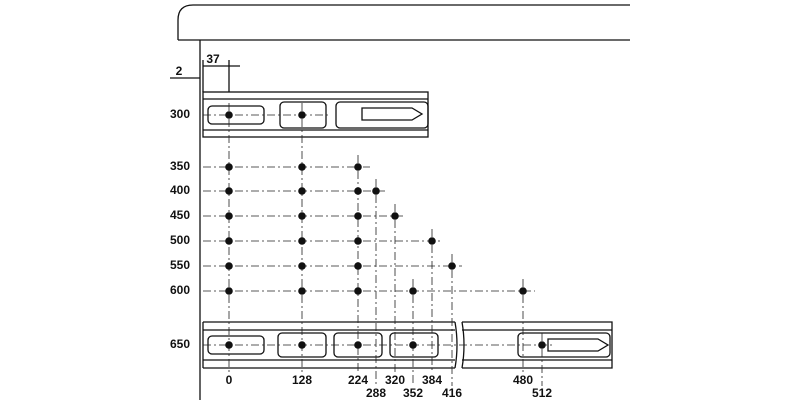 The width and height of the screenshot is (800, 400). I want to click on dimension-label: 37, so click(213, 59).